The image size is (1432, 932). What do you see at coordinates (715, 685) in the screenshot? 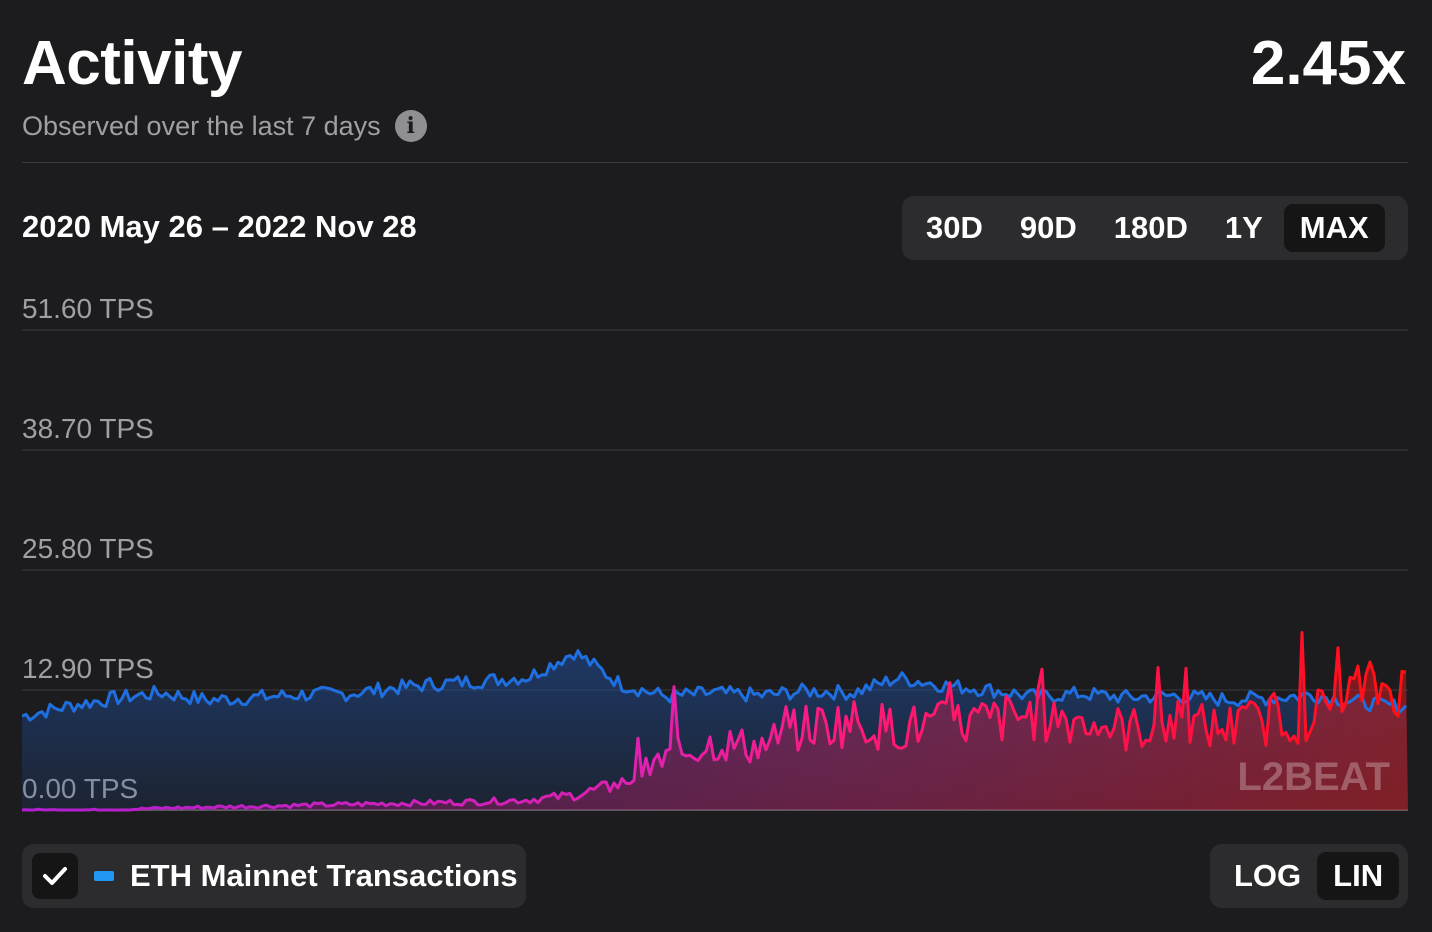
I see `eth-series-line` at bounding box center [715, 685].